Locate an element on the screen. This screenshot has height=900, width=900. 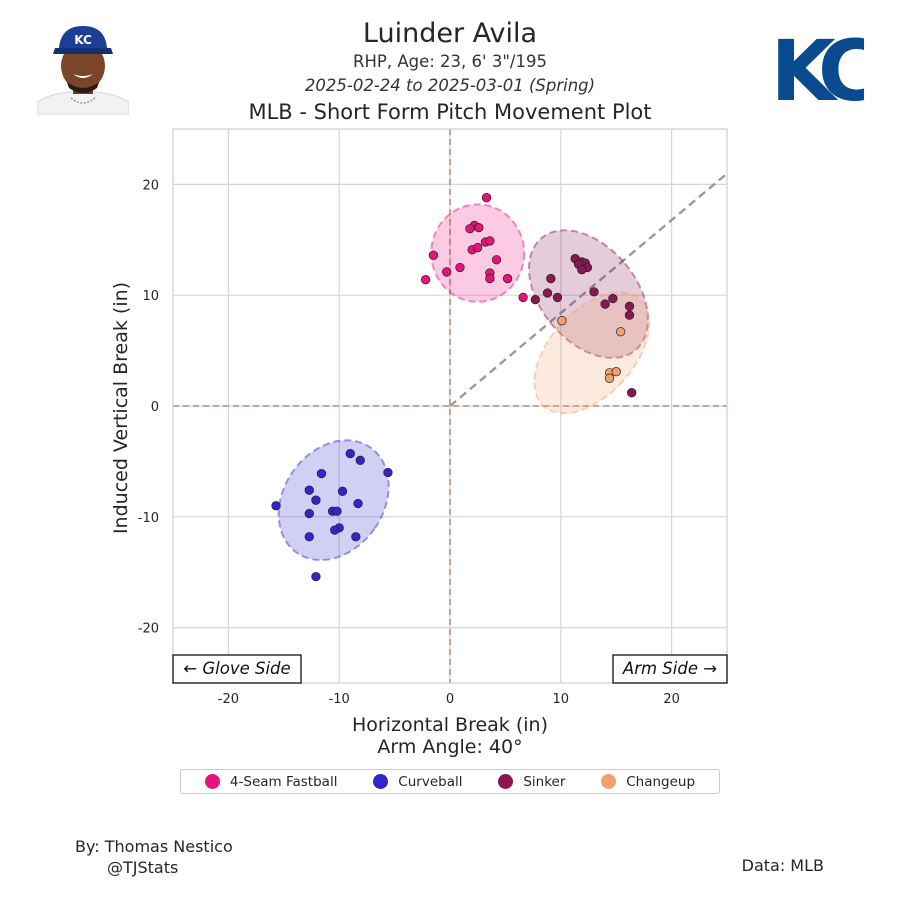
ellipse-4-seam-fastball is located at coordinates (478, 253).